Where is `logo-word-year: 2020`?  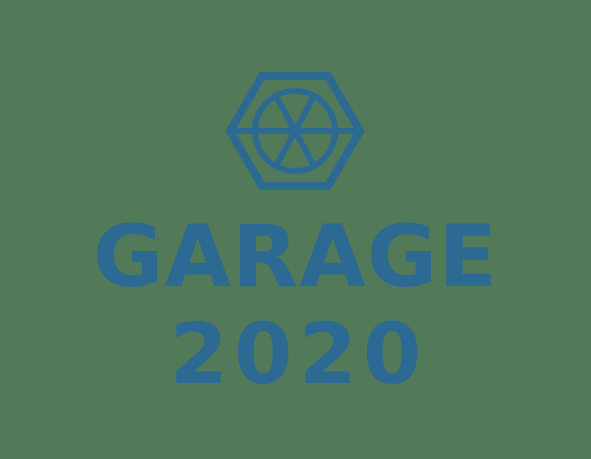 logo-word-year: 2020 is located at coordinates (298, 354).